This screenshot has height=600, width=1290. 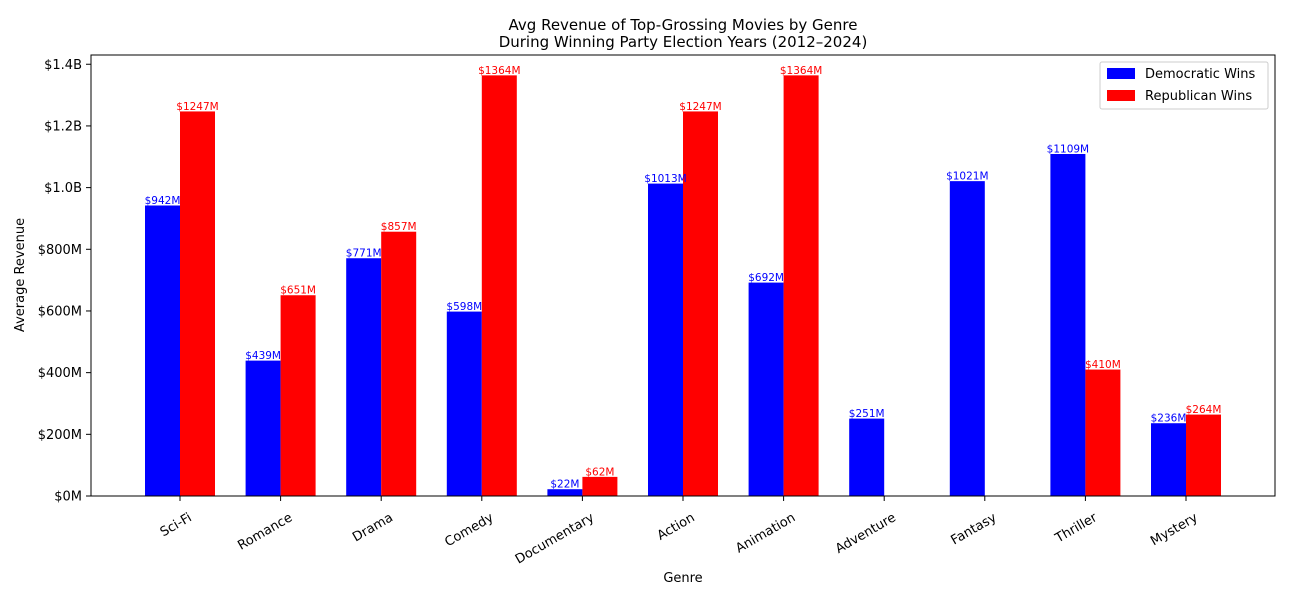 What do you see at coordinates (364, 377) in the screenshot?
I see `bar-democratic-drama` at bounding box center [364, 377].